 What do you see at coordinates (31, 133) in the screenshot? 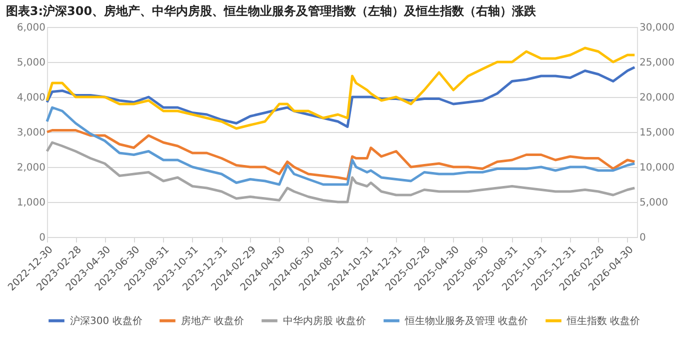
I see `y-tick-label: 3,000` at bounding box center [31, 133].